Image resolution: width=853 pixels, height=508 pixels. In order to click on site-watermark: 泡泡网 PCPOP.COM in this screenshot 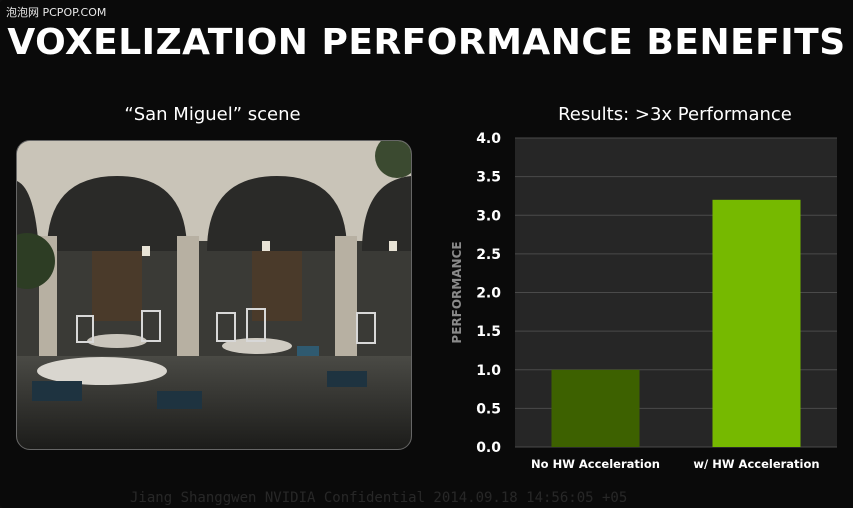, I will do `click(56, 12)`.